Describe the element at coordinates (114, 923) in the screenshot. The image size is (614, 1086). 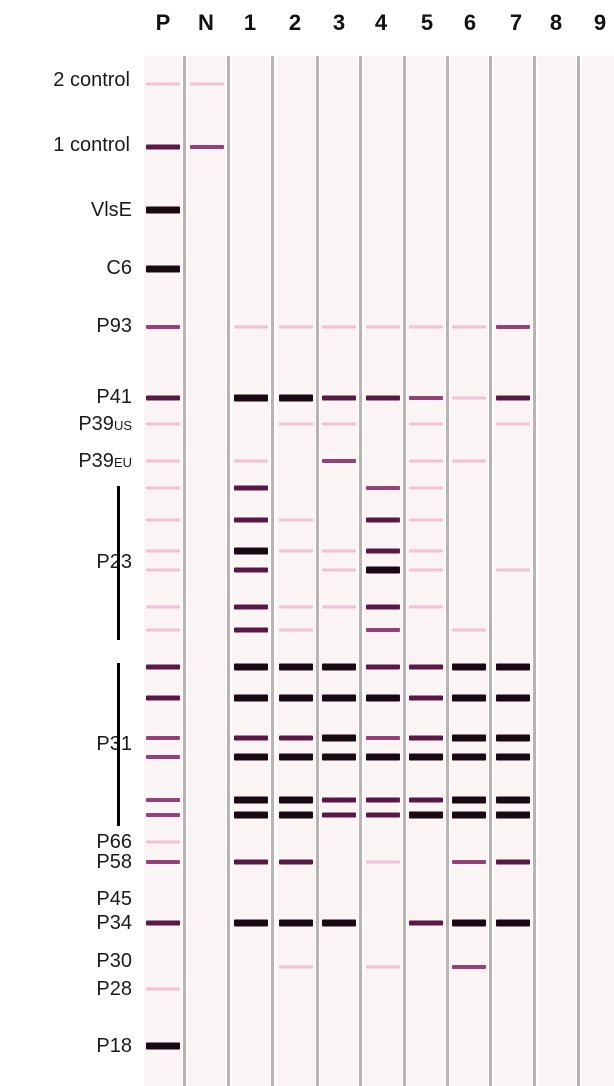
I see `row-label-p34: P34` at that location.